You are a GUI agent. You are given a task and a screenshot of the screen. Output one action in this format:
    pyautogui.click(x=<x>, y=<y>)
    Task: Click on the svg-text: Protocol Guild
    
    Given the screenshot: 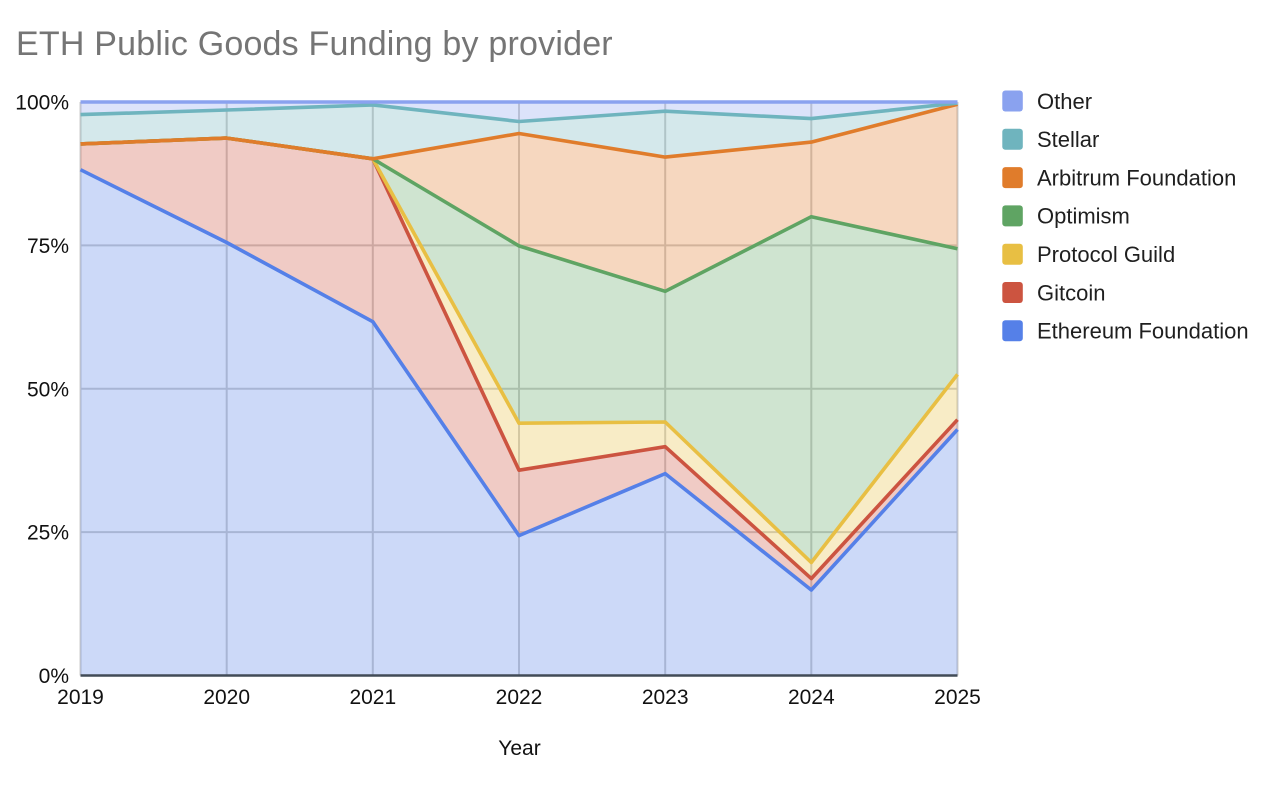 What is the action you would take?
    pyautogui.click(x=1106, y=254)
    